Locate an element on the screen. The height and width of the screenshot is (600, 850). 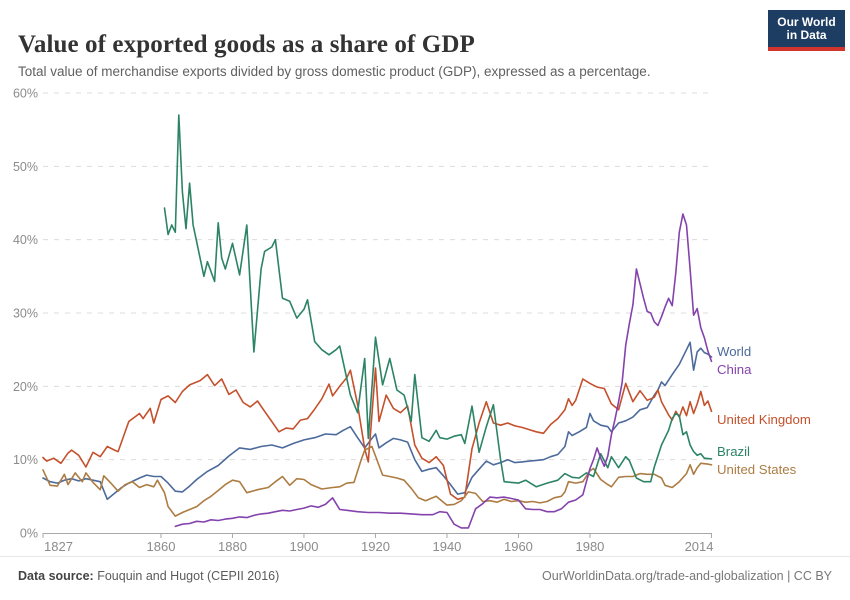
x-tick-label-1920: 1920 is located at coordinates (375, 546).